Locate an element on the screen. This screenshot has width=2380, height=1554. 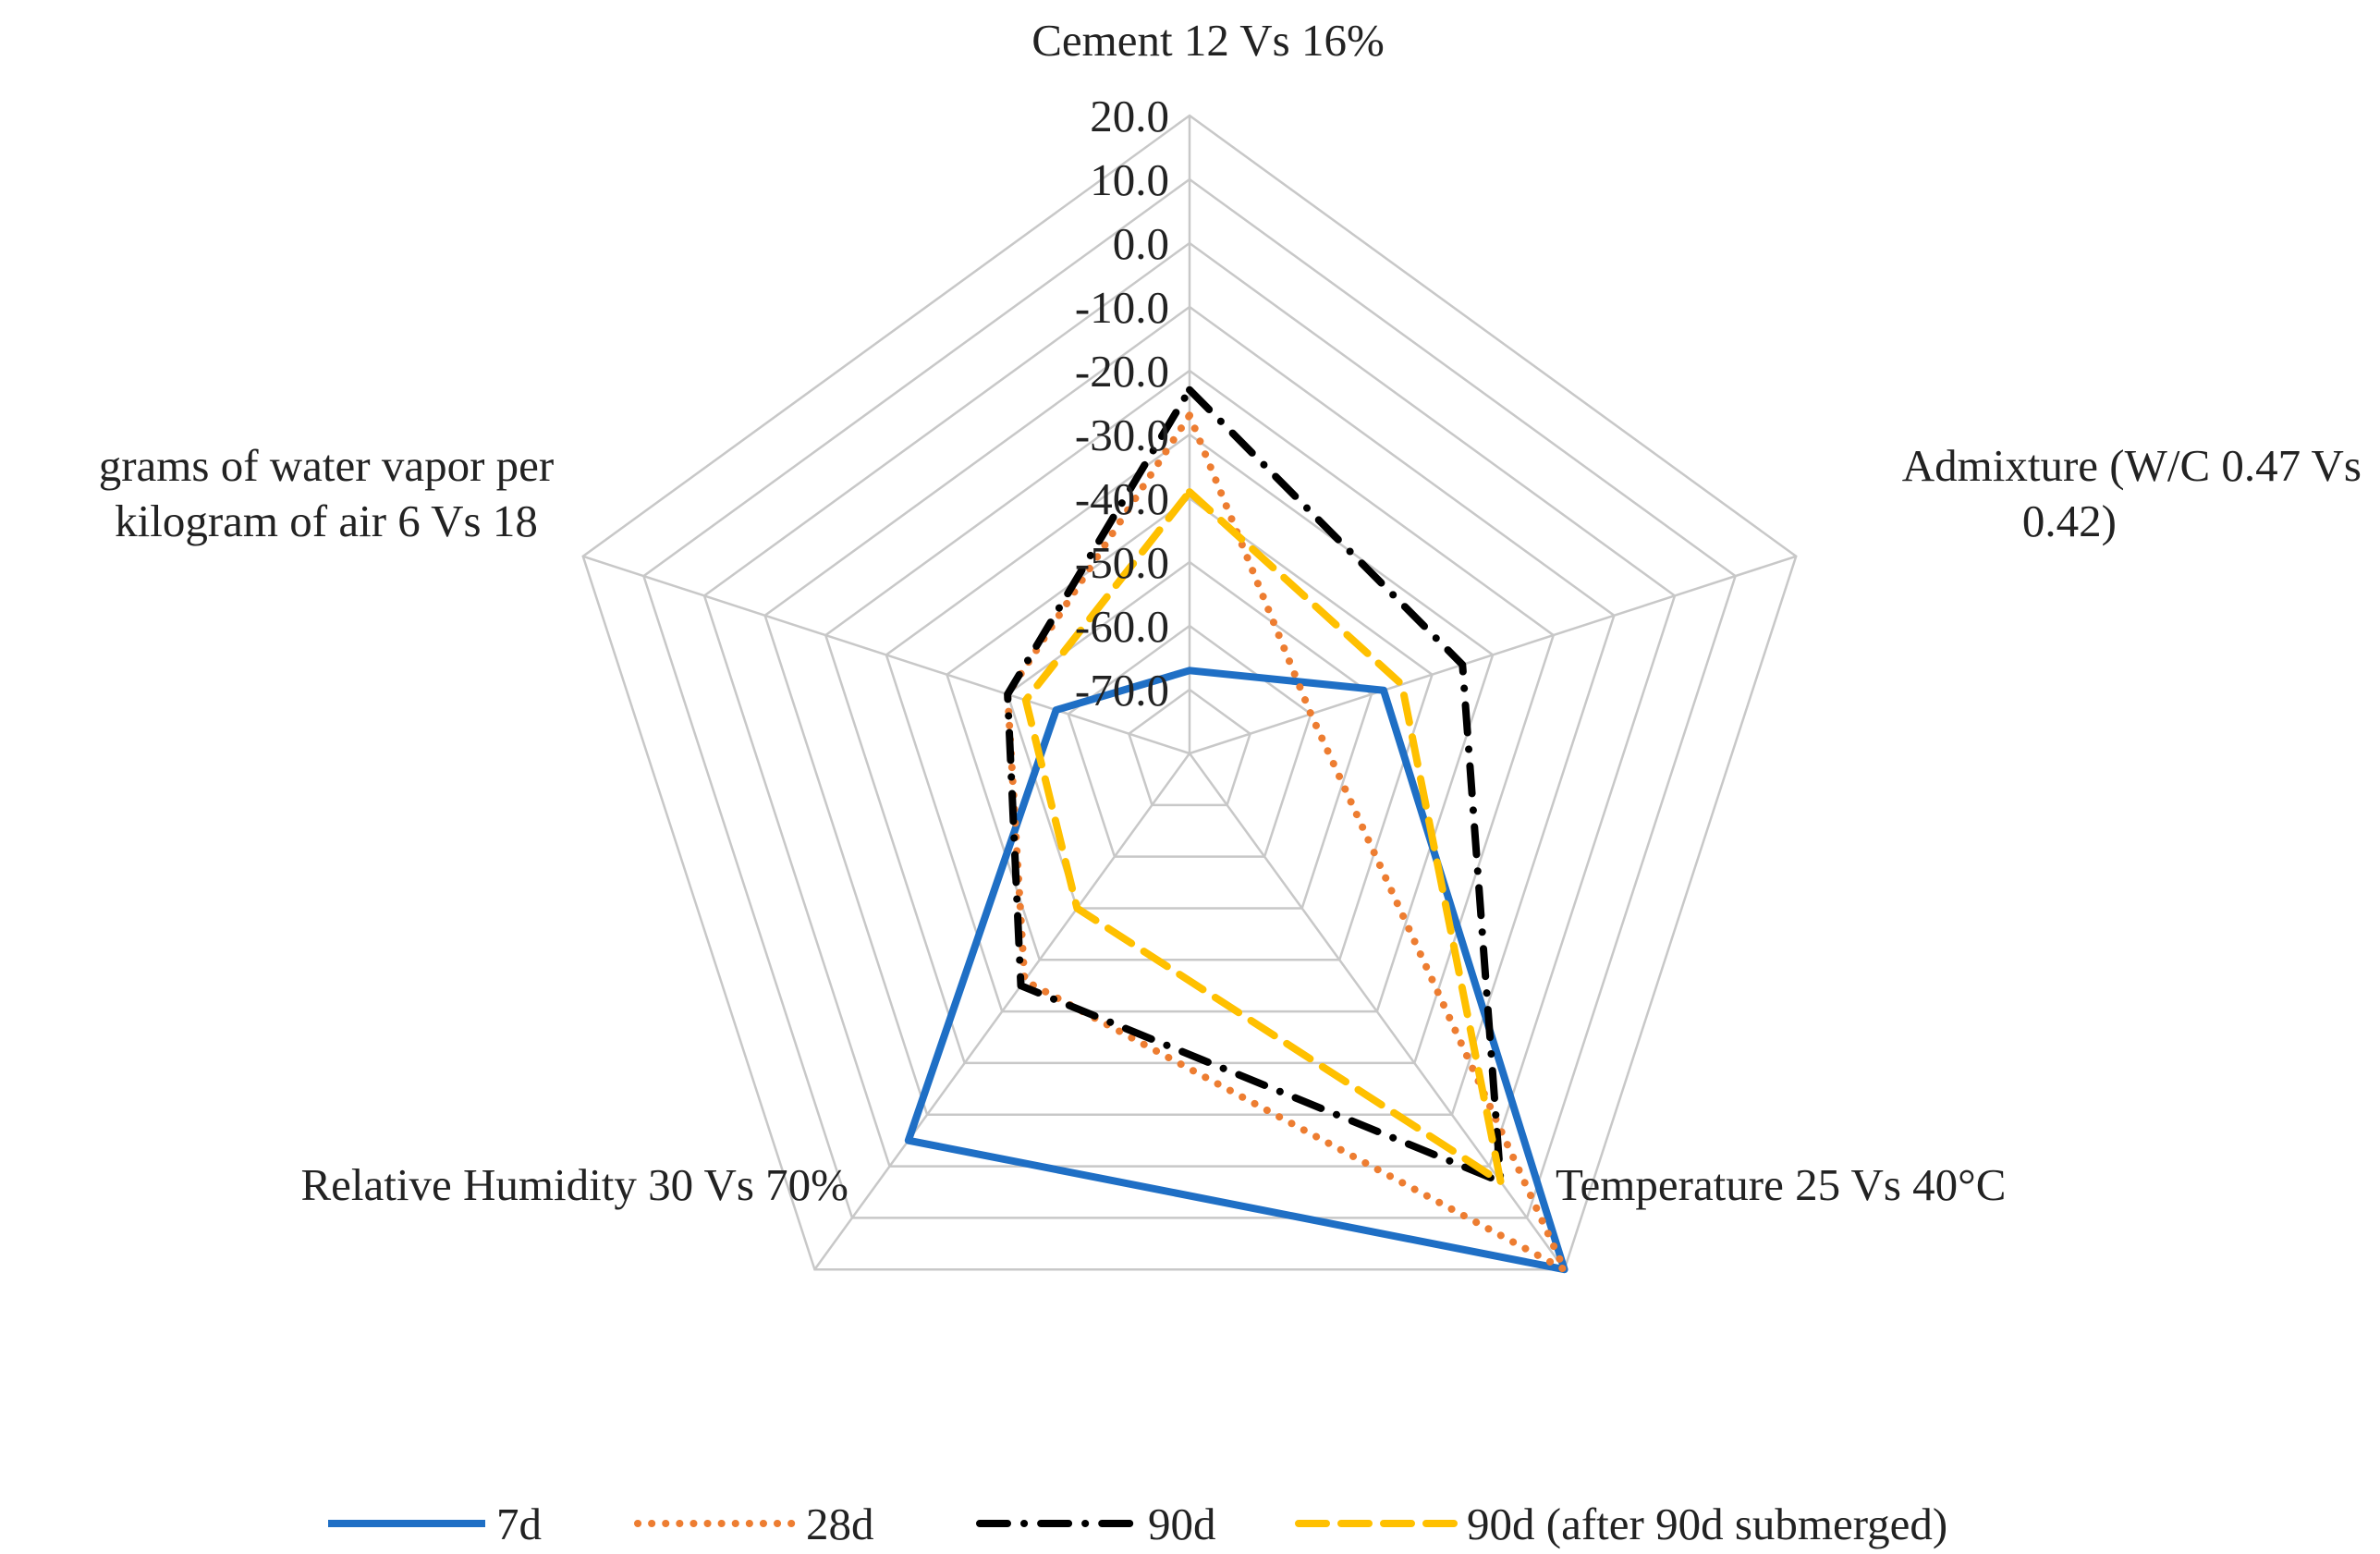
tick-label: -60.0 is located at coordinates (1122, 626).